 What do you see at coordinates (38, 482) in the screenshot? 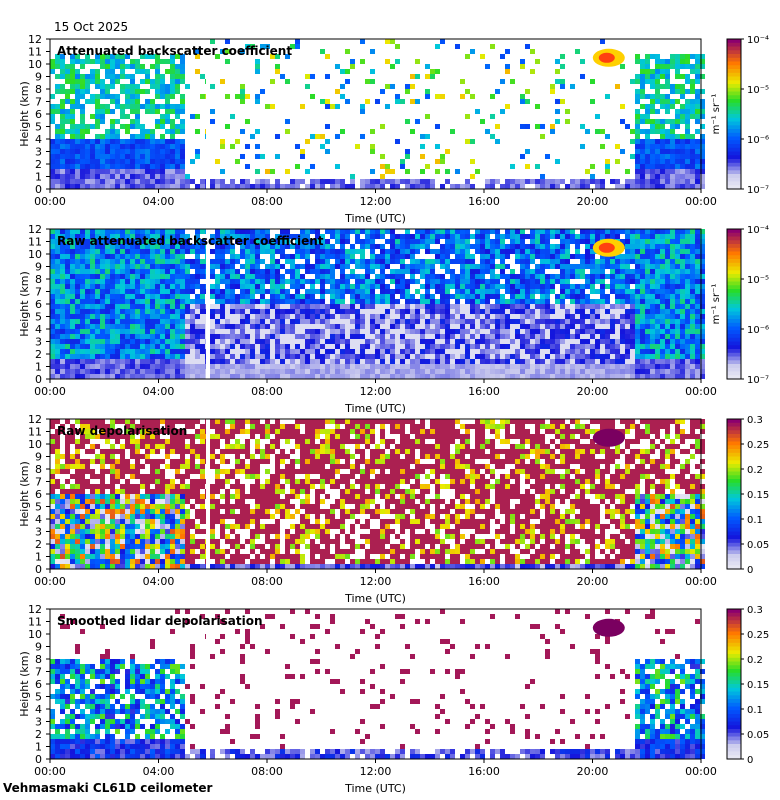
I see `y-tick-label: 7` at bounding box center [38, 482].